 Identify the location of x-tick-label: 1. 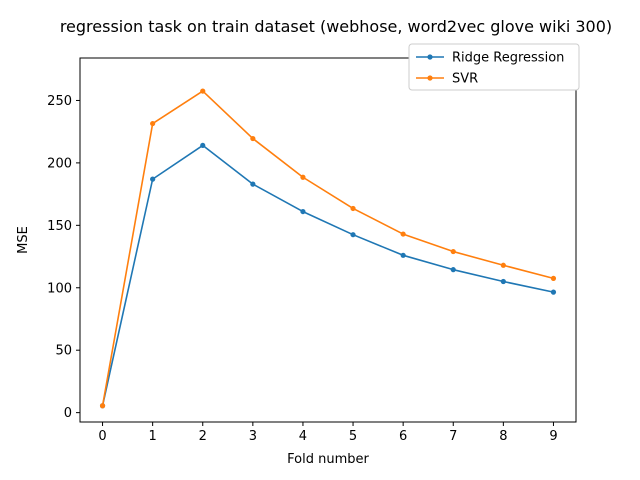
(153, 436).